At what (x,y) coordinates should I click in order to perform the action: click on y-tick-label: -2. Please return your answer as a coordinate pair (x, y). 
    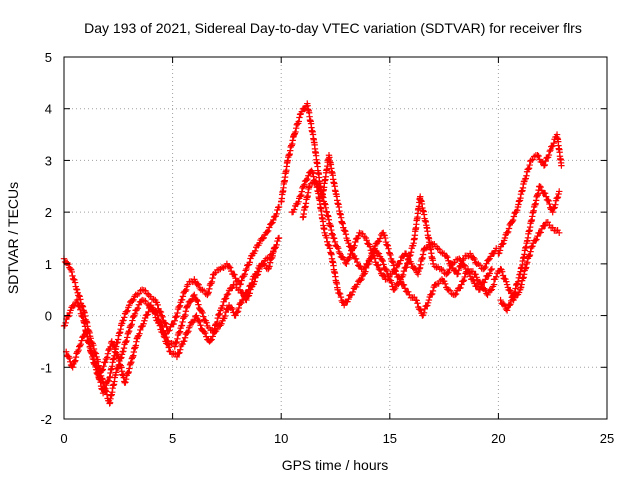
    Looking at the image, I should click on (46, 419).